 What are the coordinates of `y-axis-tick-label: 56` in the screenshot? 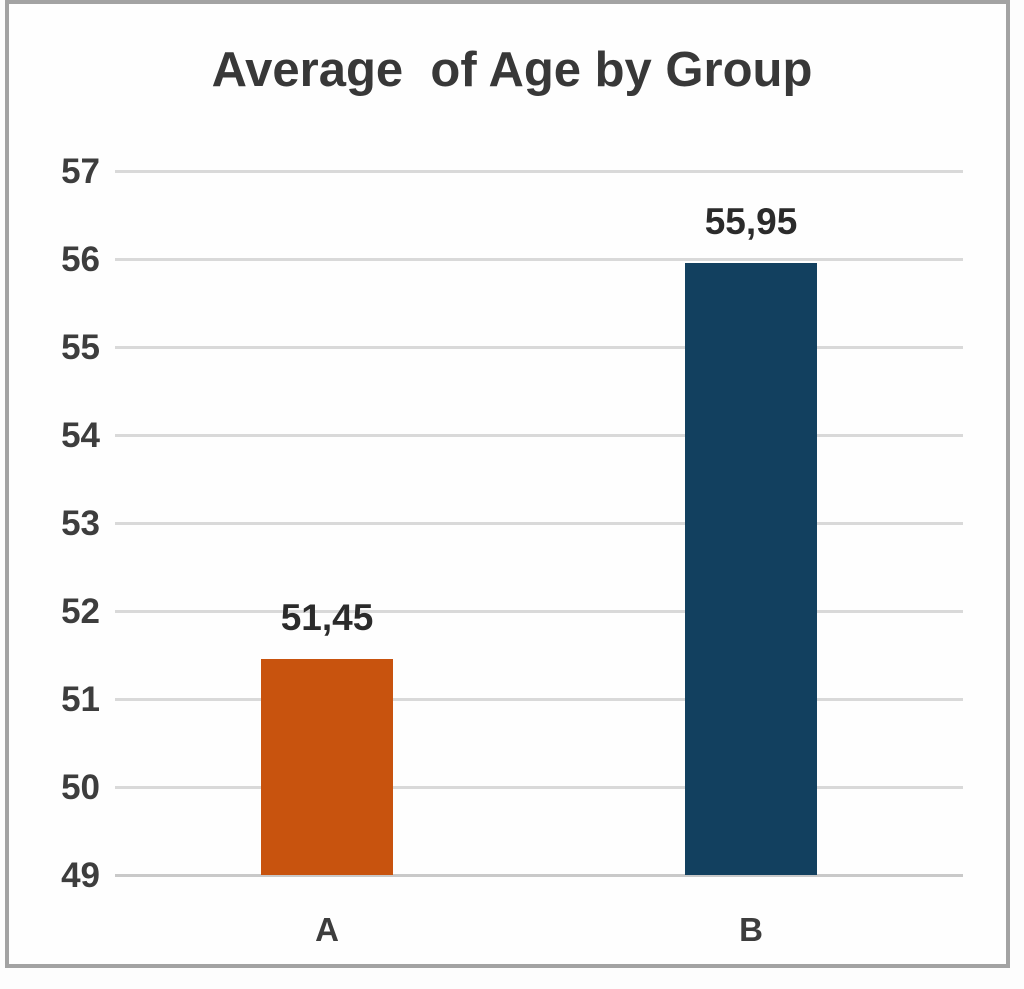 It's located at (80, 259).